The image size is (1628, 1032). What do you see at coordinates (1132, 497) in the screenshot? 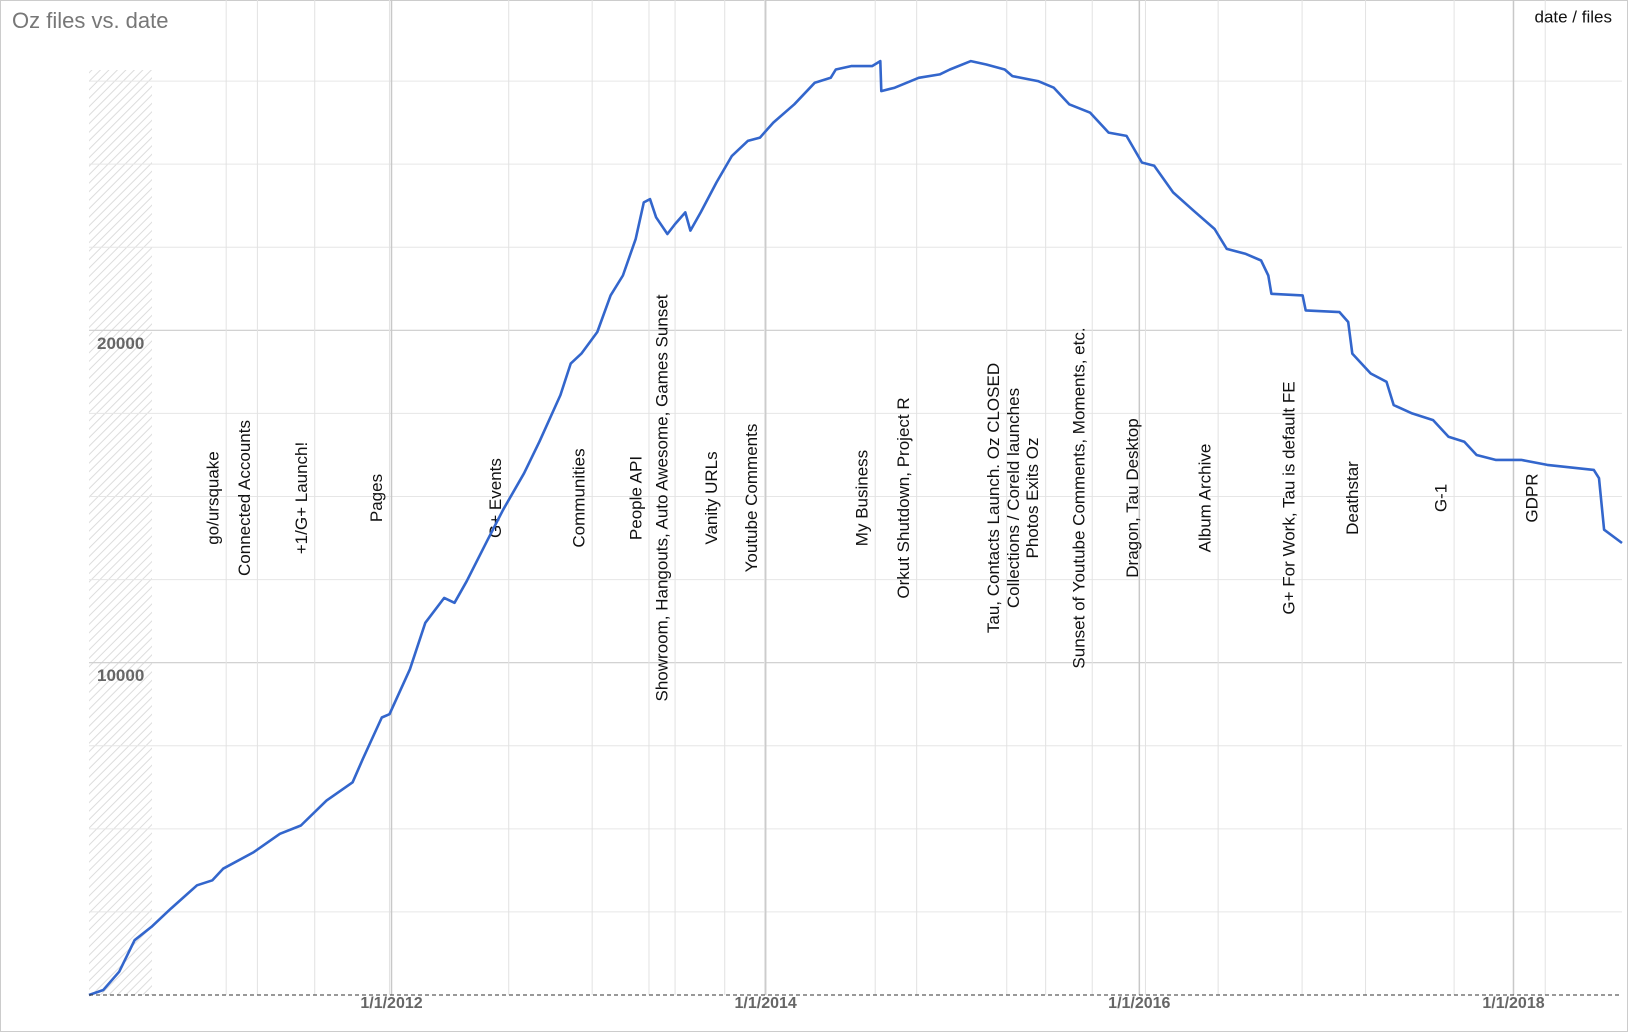
I see `annotation-label: Dragon, Tau Desktop` at bounding box center [1132, 497].